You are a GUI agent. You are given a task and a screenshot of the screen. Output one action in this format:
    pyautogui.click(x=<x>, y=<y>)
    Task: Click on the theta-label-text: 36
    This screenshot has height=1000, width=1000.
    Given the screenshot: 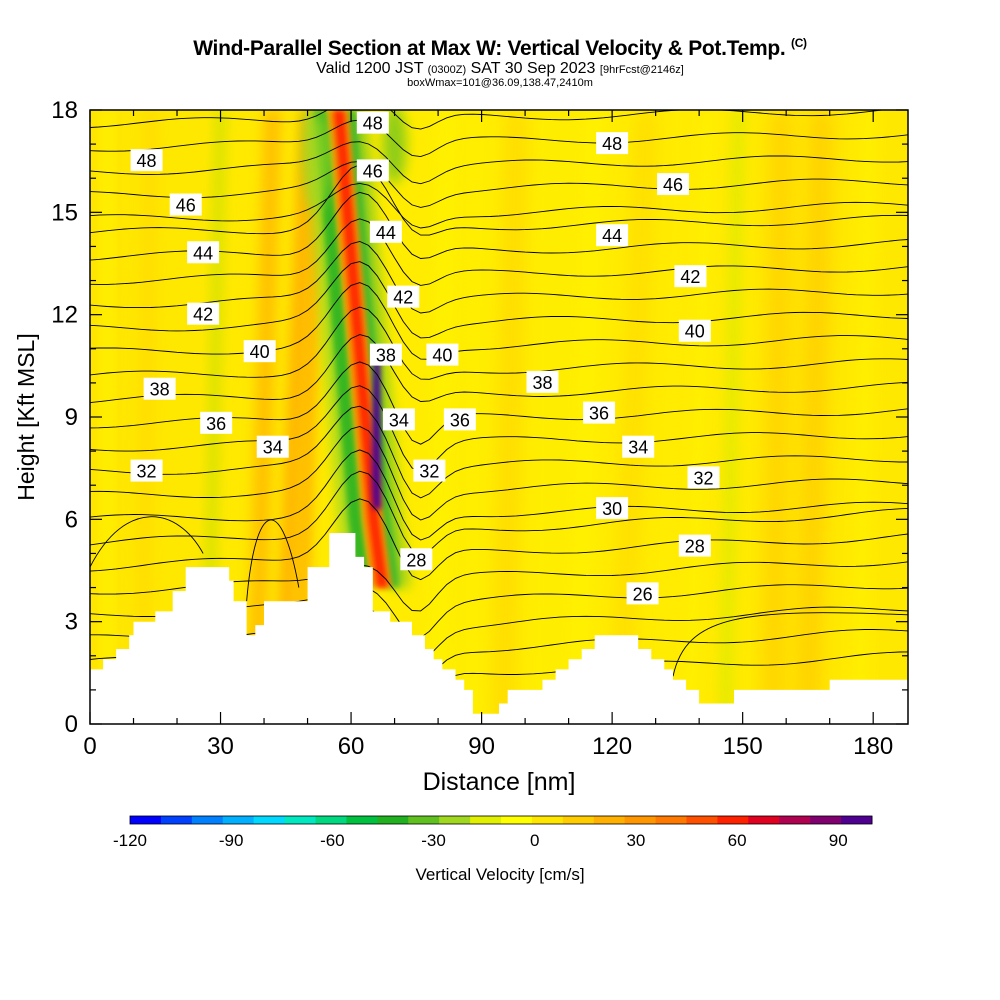 What is the action you would take?
    pyautogui.click(x=460, y=420)
    